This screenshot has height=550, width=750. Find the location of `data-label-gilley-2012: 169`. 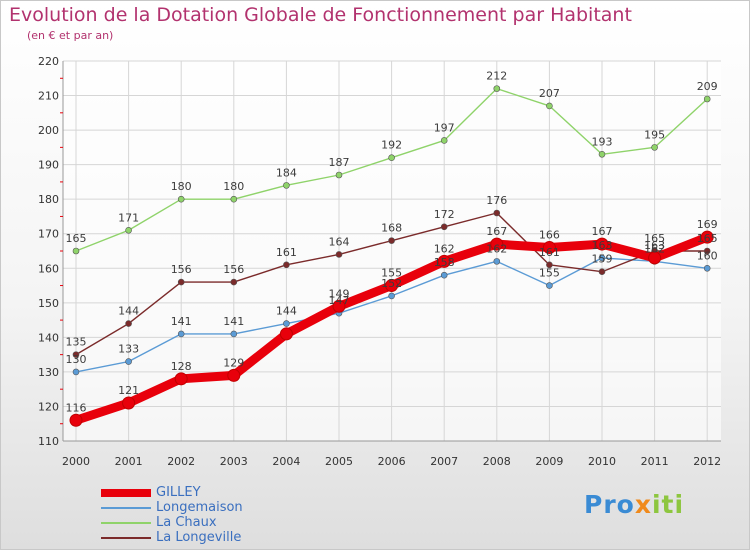

data-label-gilley-2012: 169 is located at coordinates (707, 224).